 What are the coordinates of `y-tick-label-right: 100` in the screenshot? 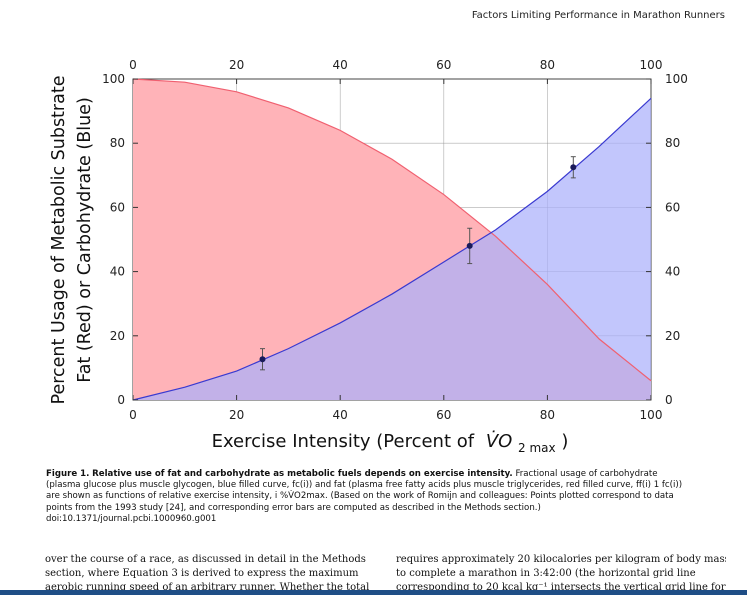 It's located at (676, 79).